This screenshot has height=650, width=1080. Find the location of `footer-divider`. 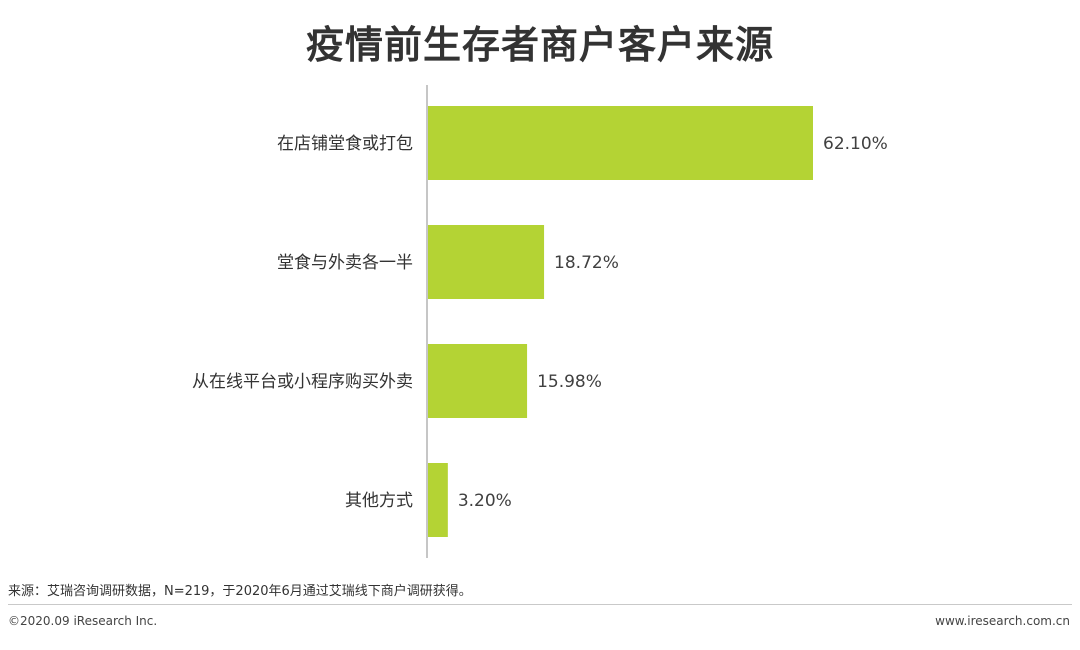

footer-divider is located at coordinates (540, 604).